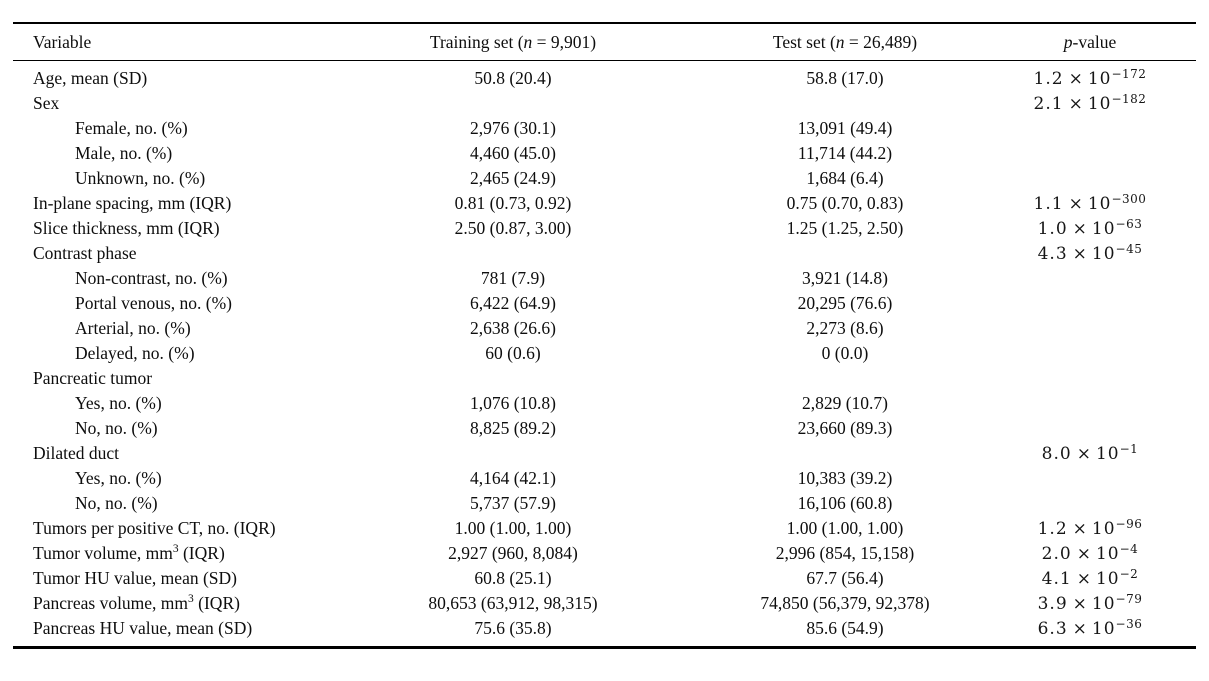  What do you see at coordinates (604, 428) in the screenshot?
I see `table-row: No, no. (%) 8,825 (89.2) 23,660 (89.3)` at bounding box center [604, 428].